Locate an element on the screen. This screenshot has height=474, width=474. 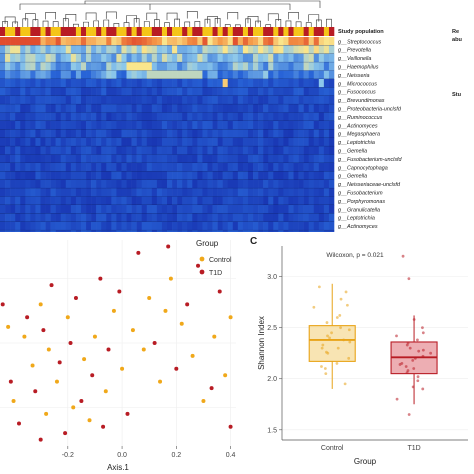
taxon-label: g__Gemella is located at coordinates (352, 177).